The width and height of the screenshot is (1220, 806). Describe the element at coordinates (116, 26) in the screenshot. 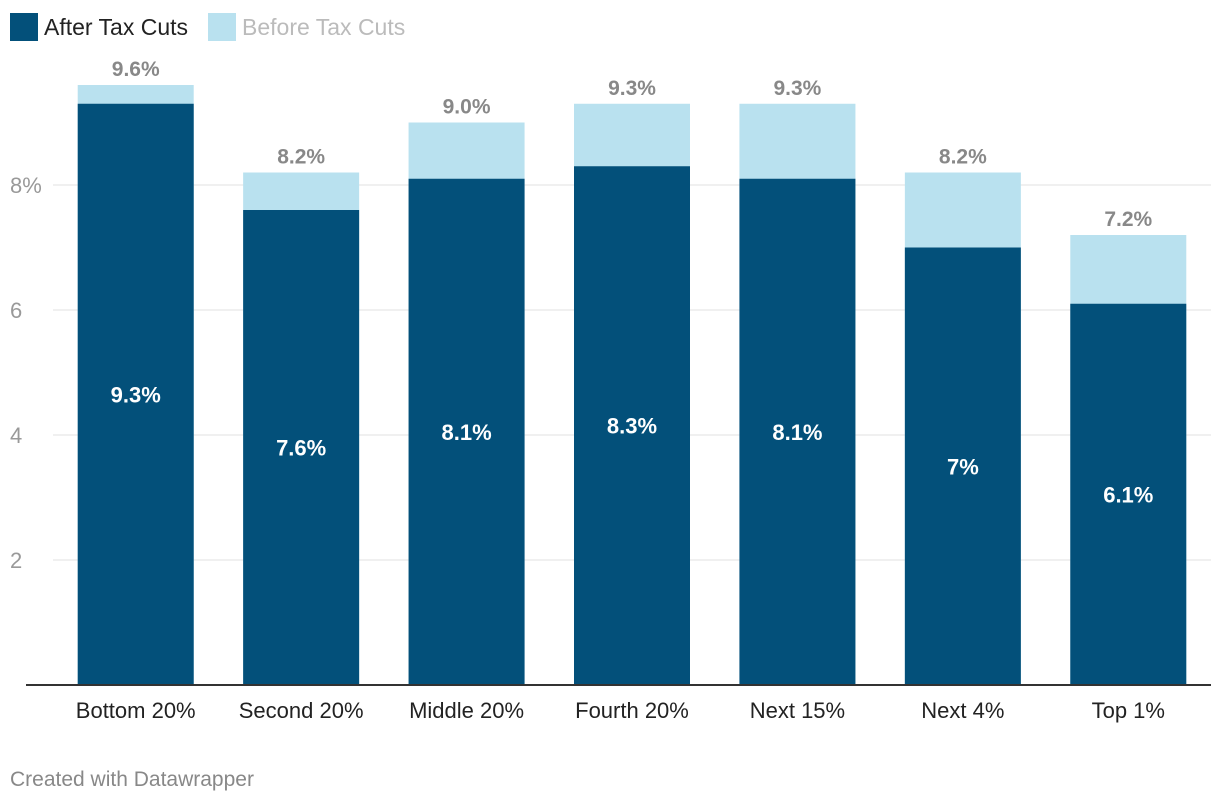

I see `legend-label-after: After Tax Cuts` at that location.